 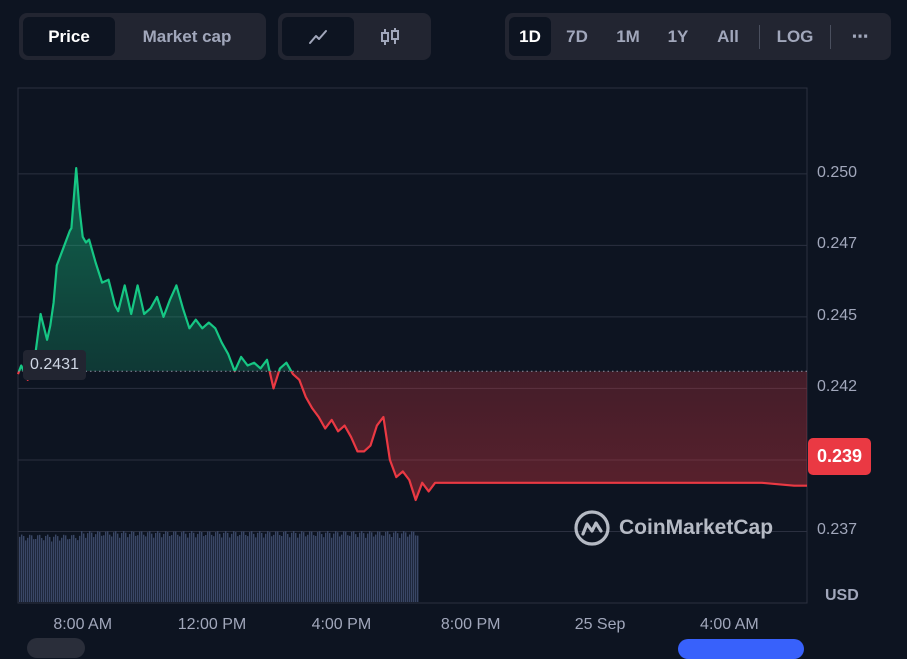 I want to click on line-chart-icon, so click(x=318, y=36).